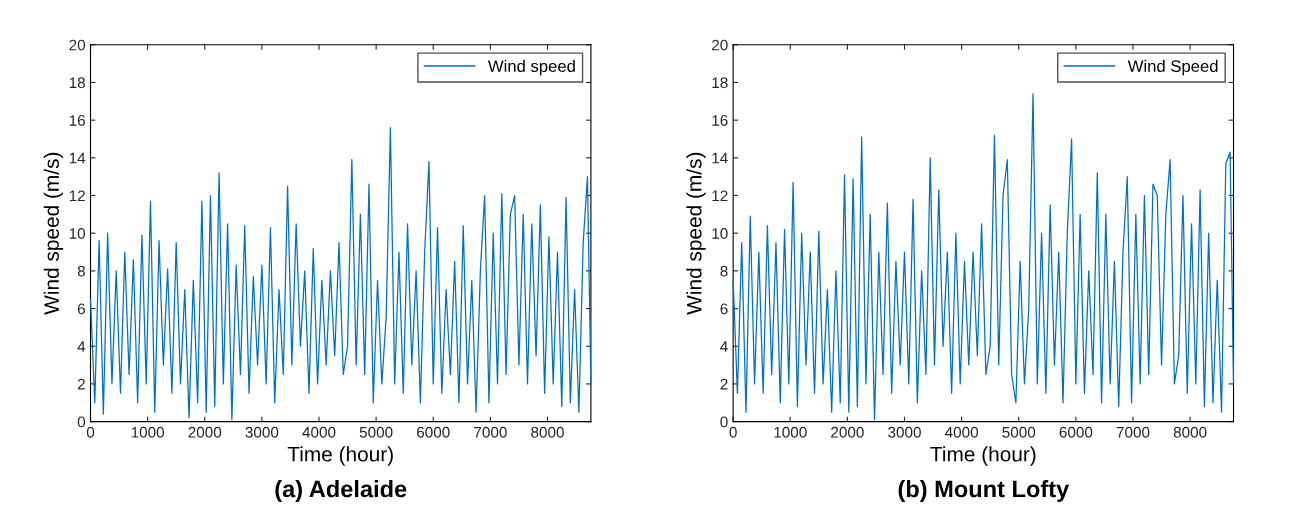 Image resolution: width=1293 pixels, height=527 pixels. What do you see at coordinates (531, 67) in the screenshot?
I see `legend-label: Wind speed` at bounding box center [531, 67].